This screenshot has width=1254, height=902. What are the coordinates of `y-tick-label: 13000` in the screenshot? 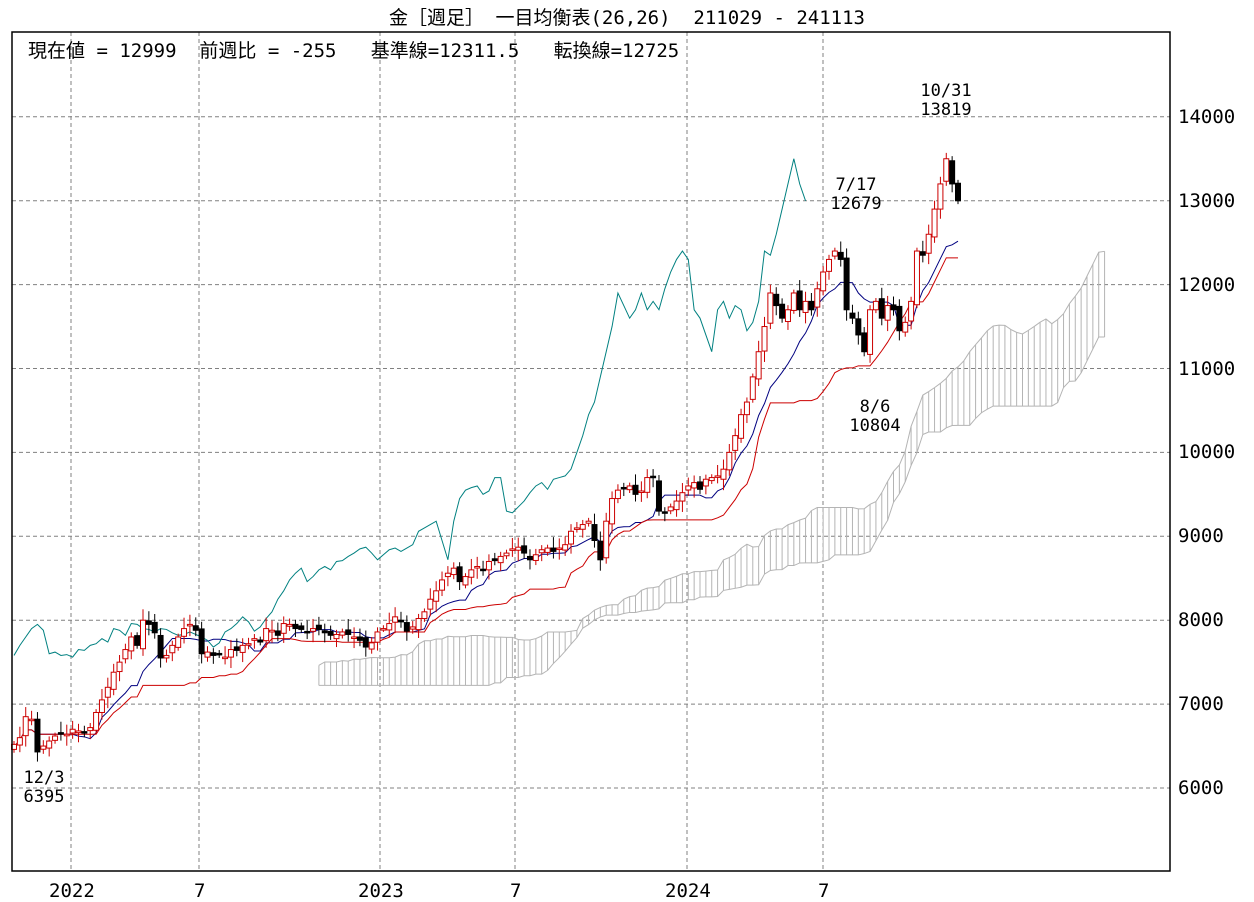 It's located at (1207, 200).